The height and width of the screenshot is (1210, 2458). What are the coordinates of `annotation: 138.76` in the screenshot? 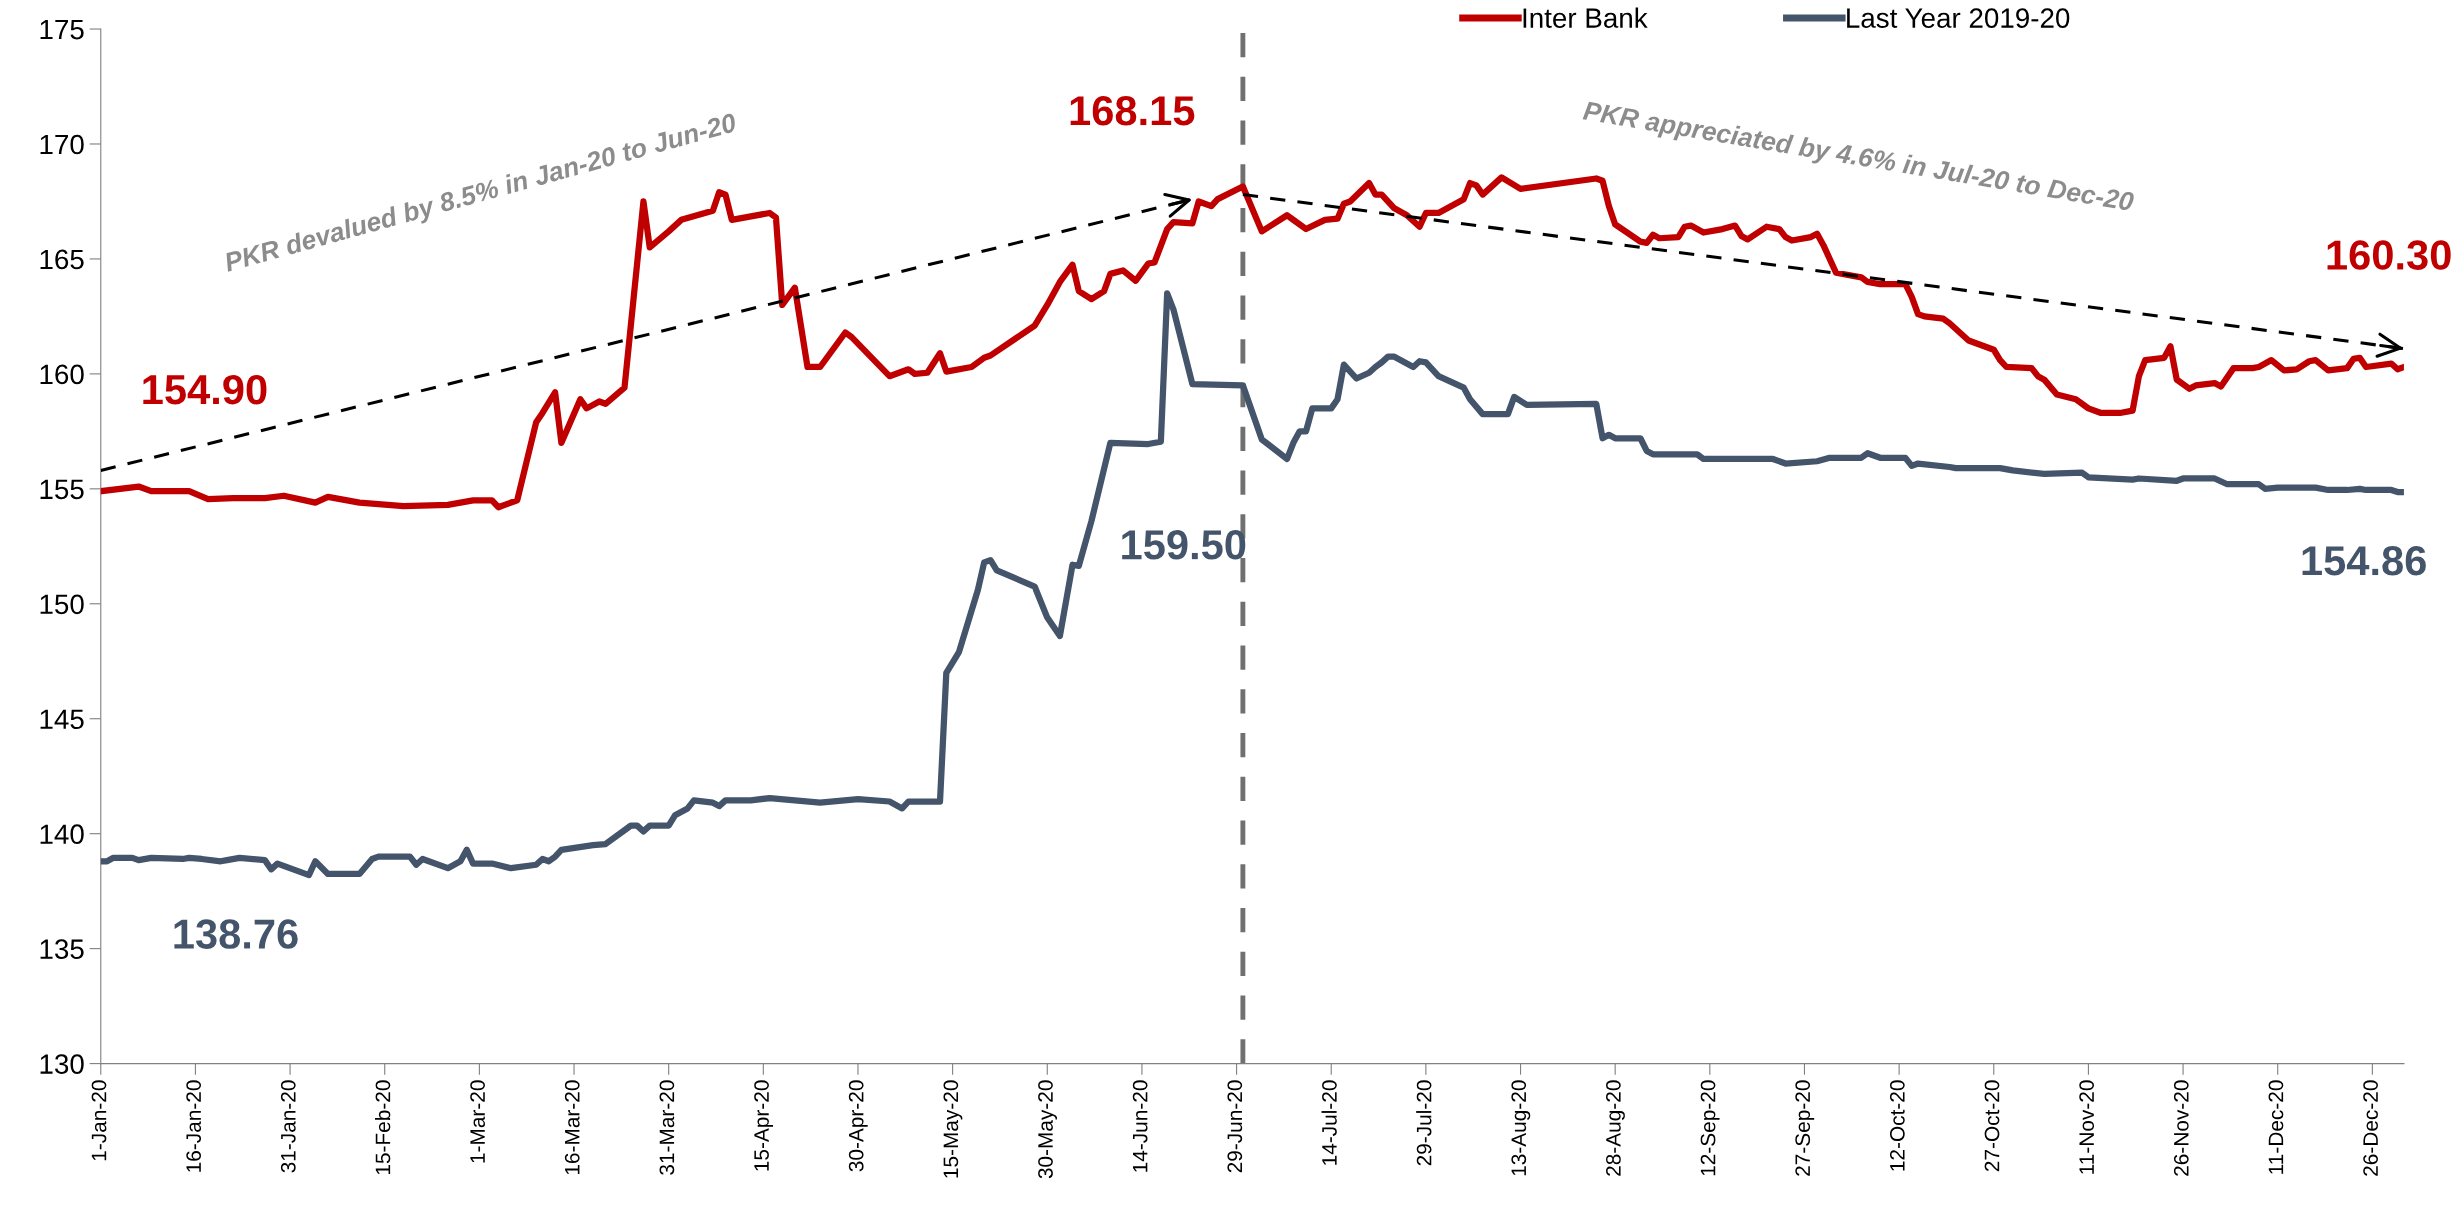 It's located at (236, 934).